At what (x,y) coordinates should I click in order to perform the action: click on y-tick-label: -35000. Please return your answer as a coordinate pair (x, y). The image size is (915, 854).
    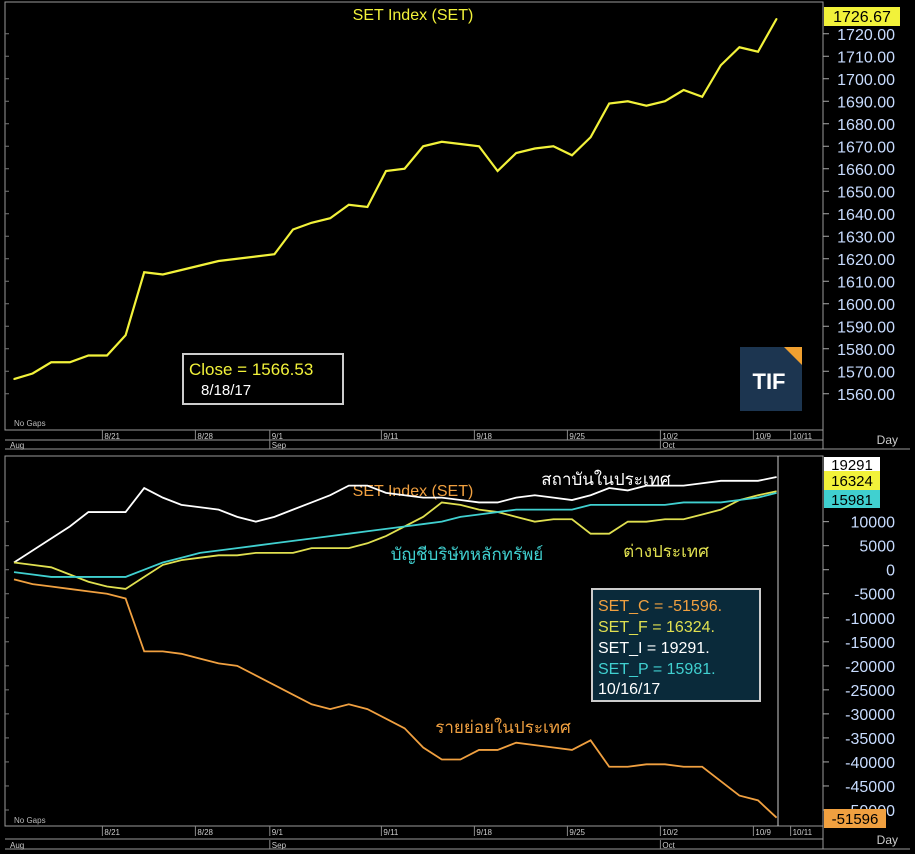
    Looking at the image, I should click on (870, 739).